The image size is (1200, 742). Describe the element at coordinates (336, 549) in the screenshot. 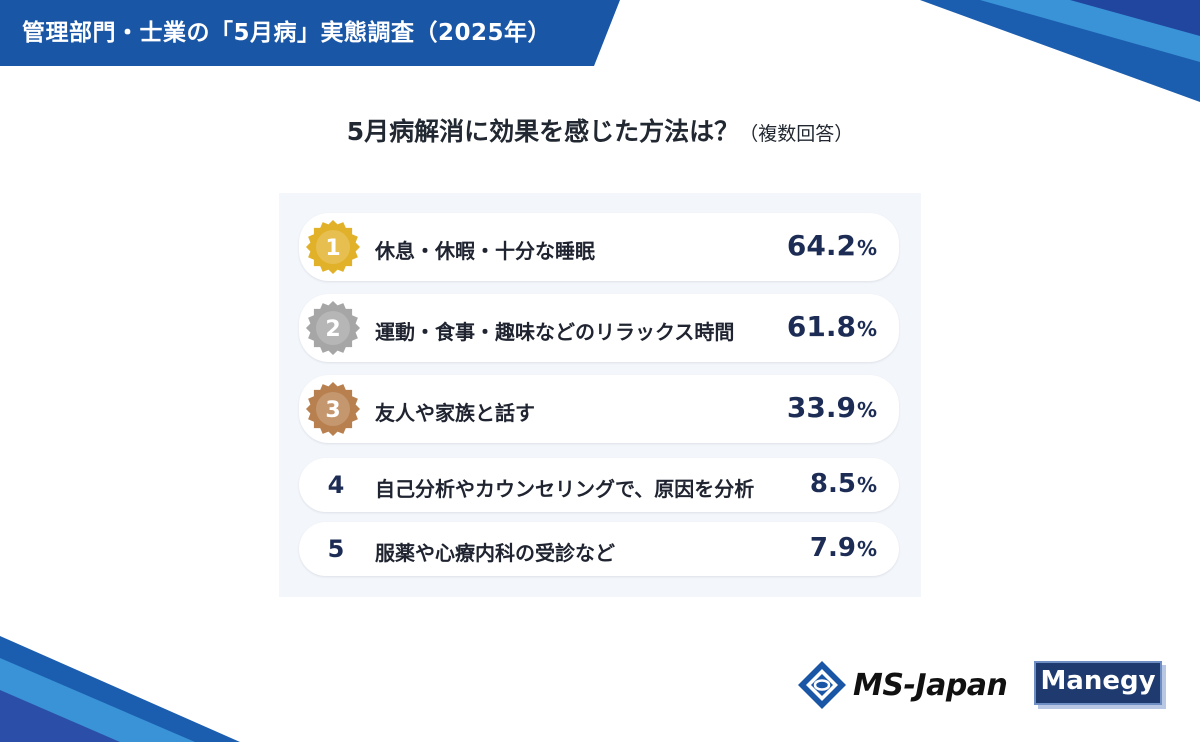

I see `rank-number: 5` at that location.